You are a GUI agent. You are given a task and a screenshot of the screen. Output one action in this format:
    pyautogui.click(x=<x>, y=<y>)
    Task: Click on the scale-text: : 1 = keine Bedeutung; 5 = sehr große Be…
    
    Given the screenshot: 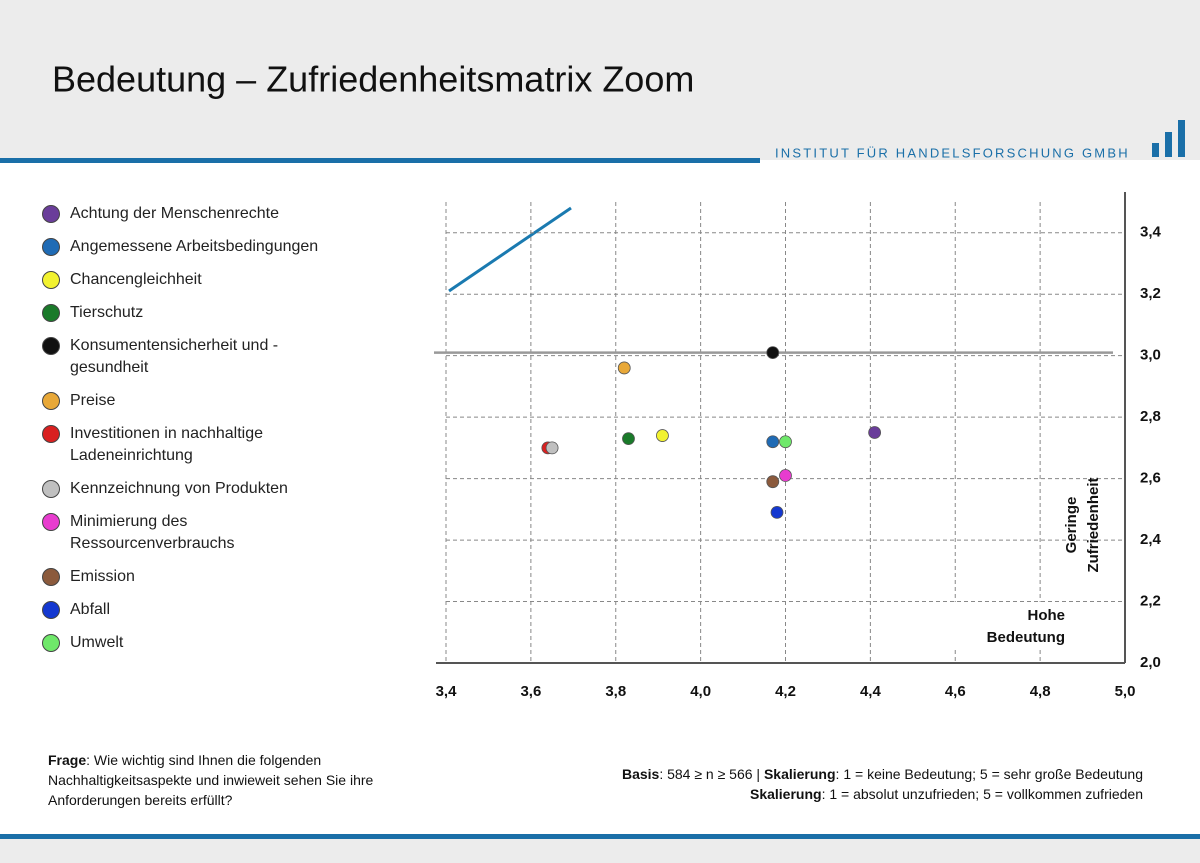 What is the action you would take?
    pyautogui.click(x=989, y=774)
    